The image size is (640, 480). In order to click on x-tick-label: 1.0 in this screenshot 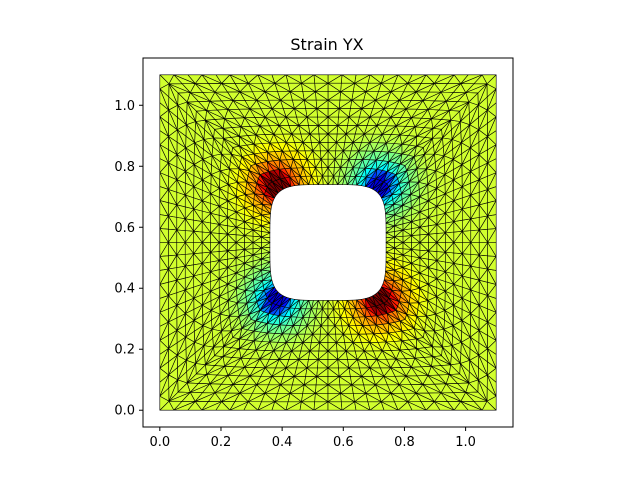, I will do `click(465, 442)`.